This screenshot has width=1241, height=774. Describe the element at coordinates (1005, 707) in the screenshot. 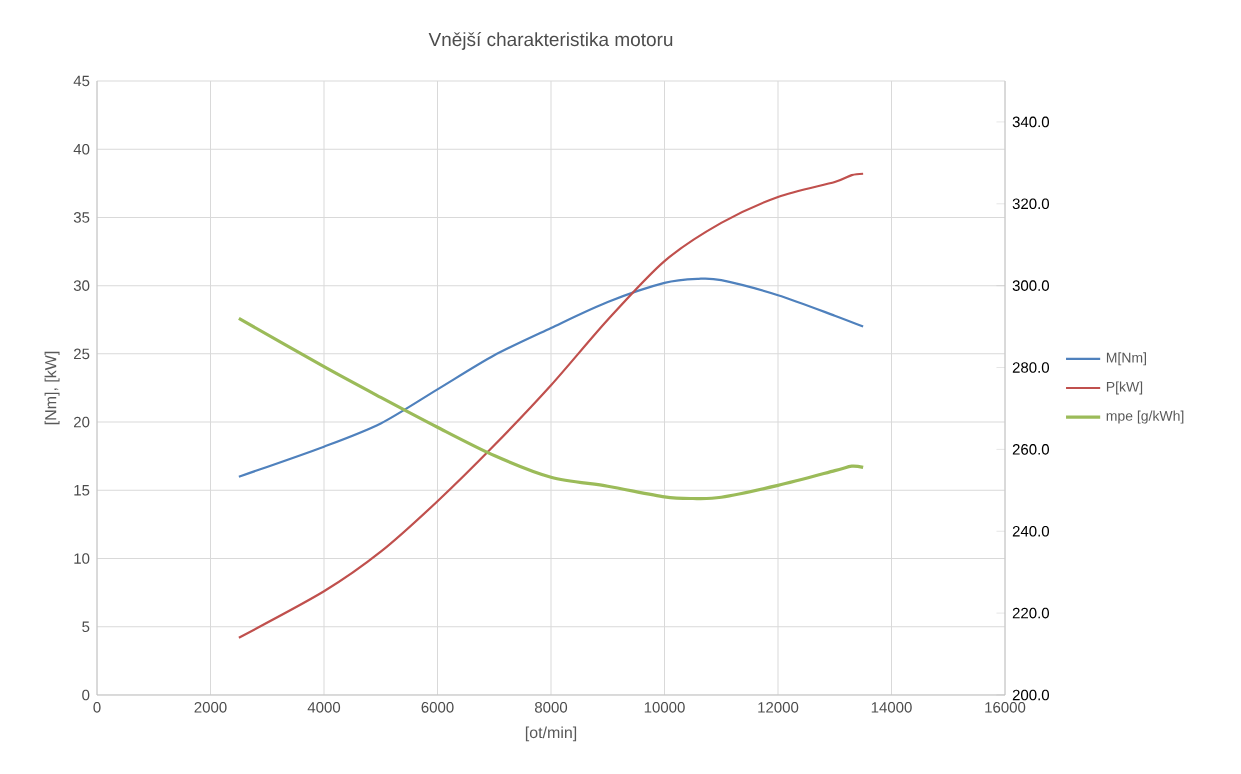

I see `x-tick-label: 16000` at that location.